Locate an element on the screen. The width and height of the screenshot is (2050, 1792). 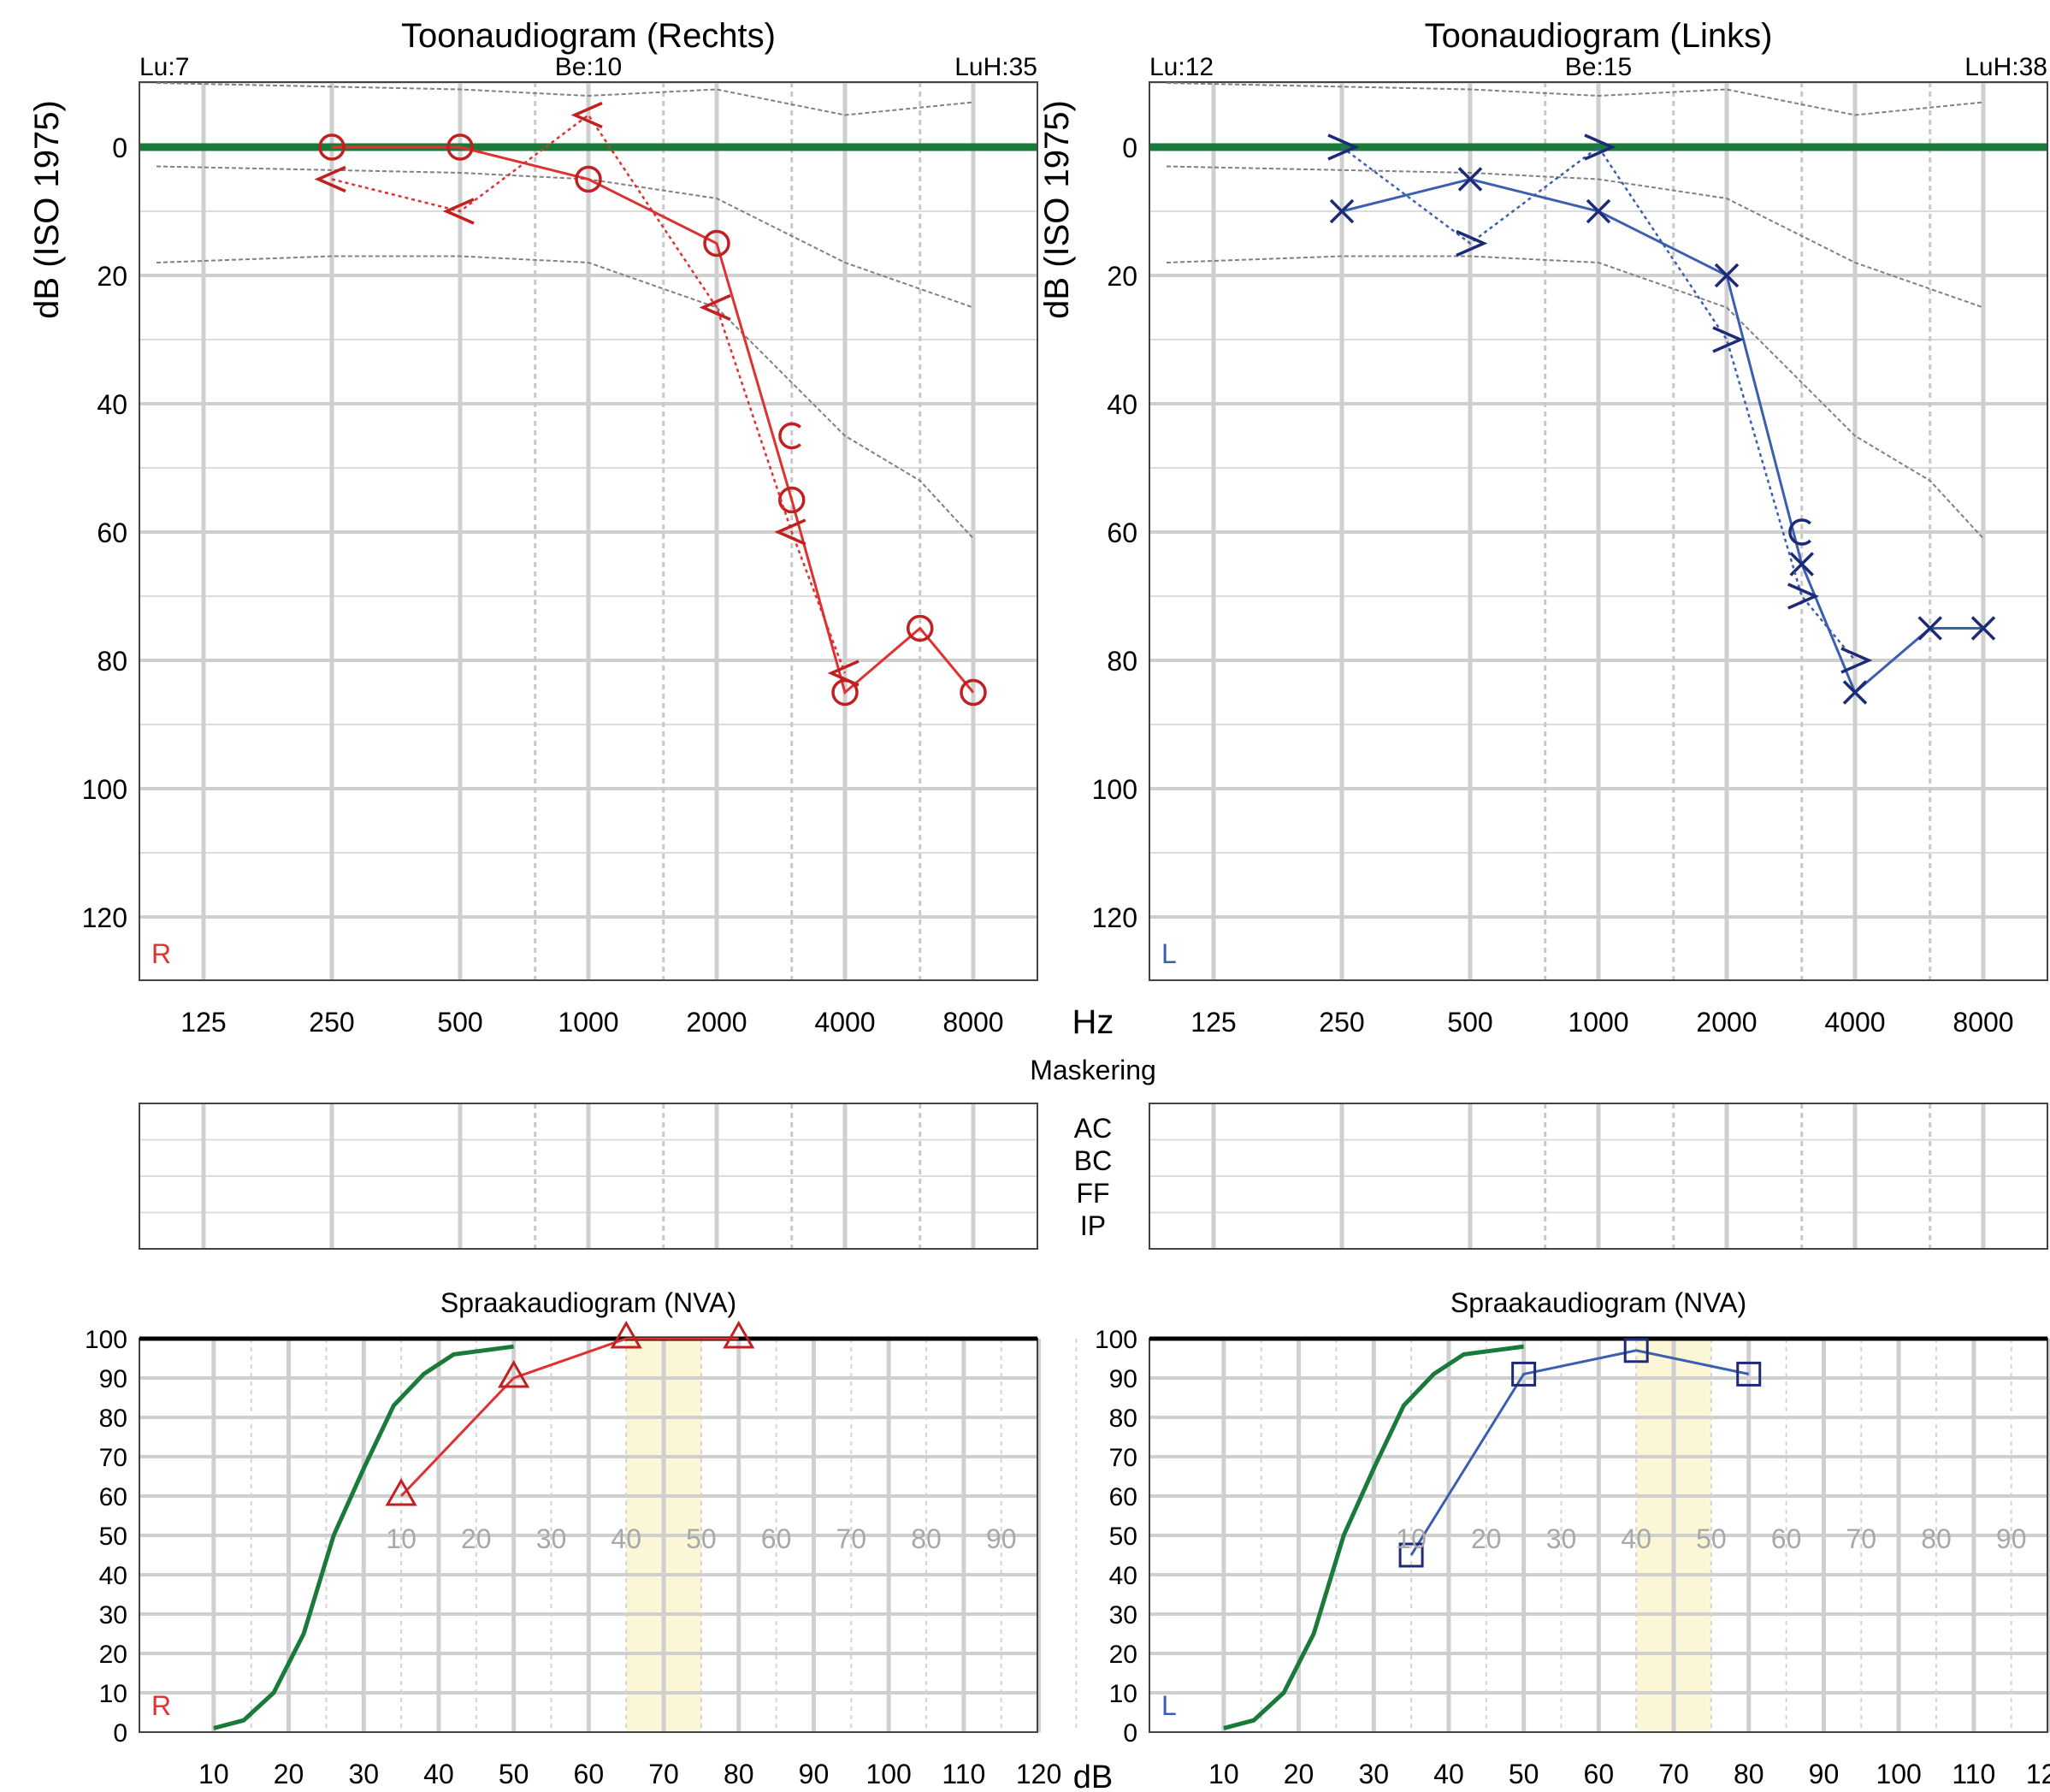
header-lu: Lu:12 is located at coordinates (1181, 67).